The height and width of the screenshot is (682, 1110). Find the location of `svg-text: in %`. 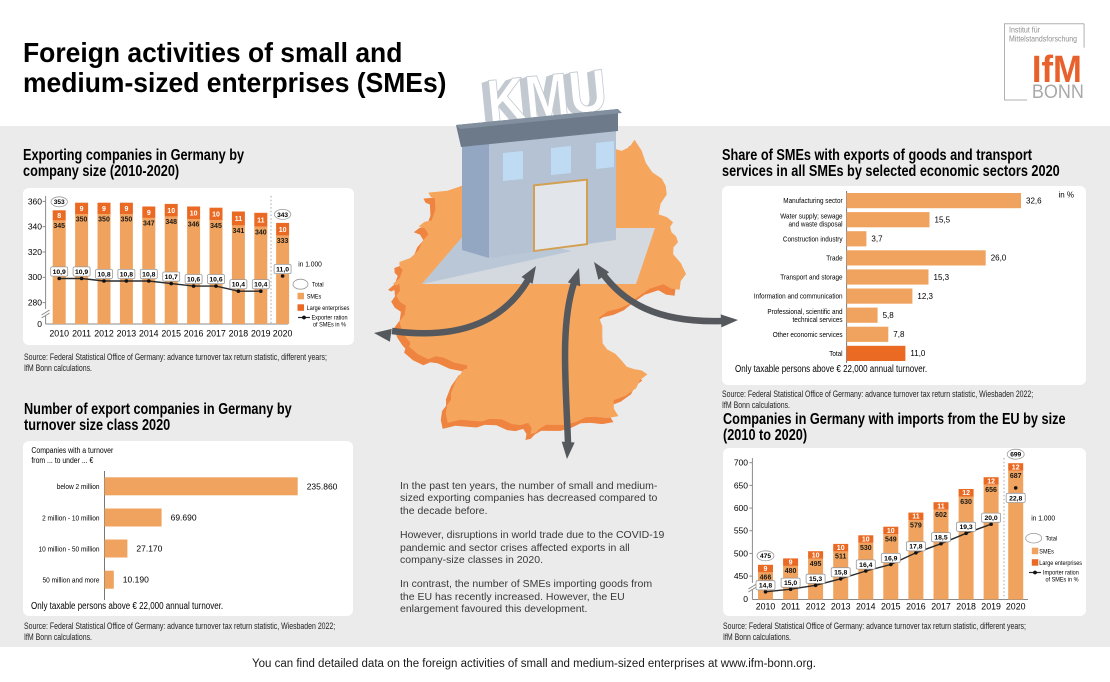

svg-text: in % is located at coordinates (1066, 195).